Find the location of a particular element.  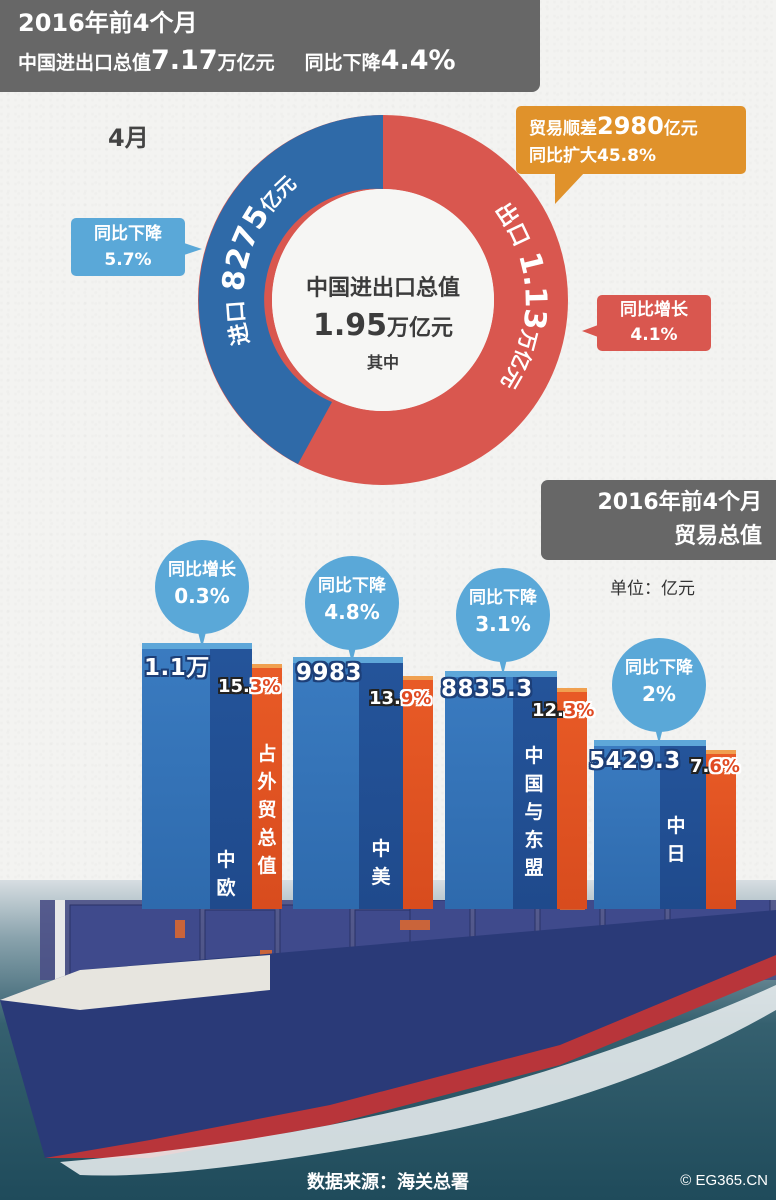

change-value: 4.8% is located at coordinates (352, 612).